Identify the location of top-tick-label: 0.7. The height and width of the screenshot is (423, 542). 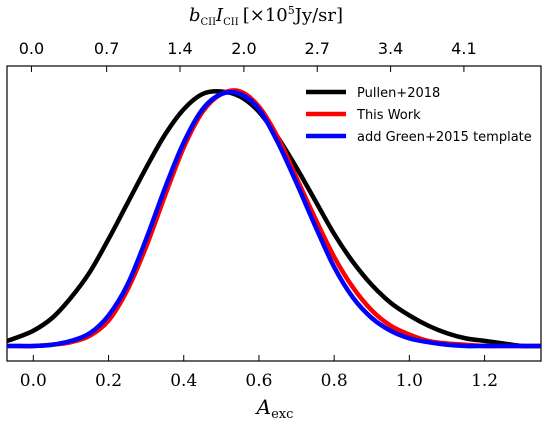
(106, 48).